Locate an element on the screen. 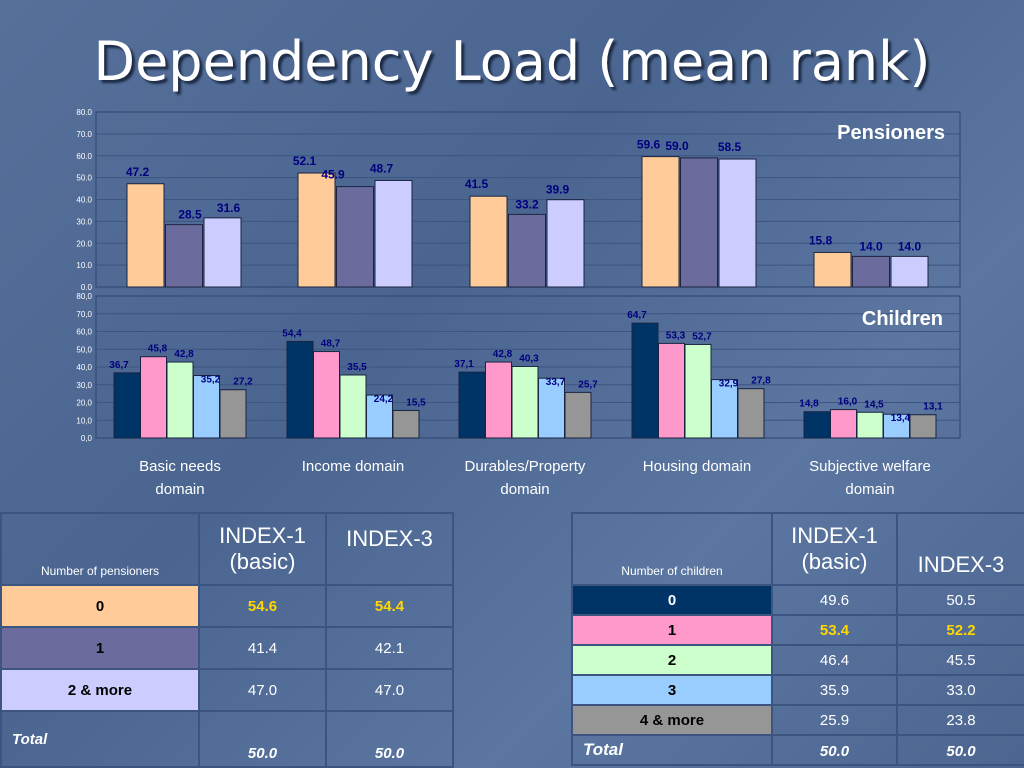 The image size is (1024, 768). x-category-label: Basic needs is located at coordinates (180, 466).